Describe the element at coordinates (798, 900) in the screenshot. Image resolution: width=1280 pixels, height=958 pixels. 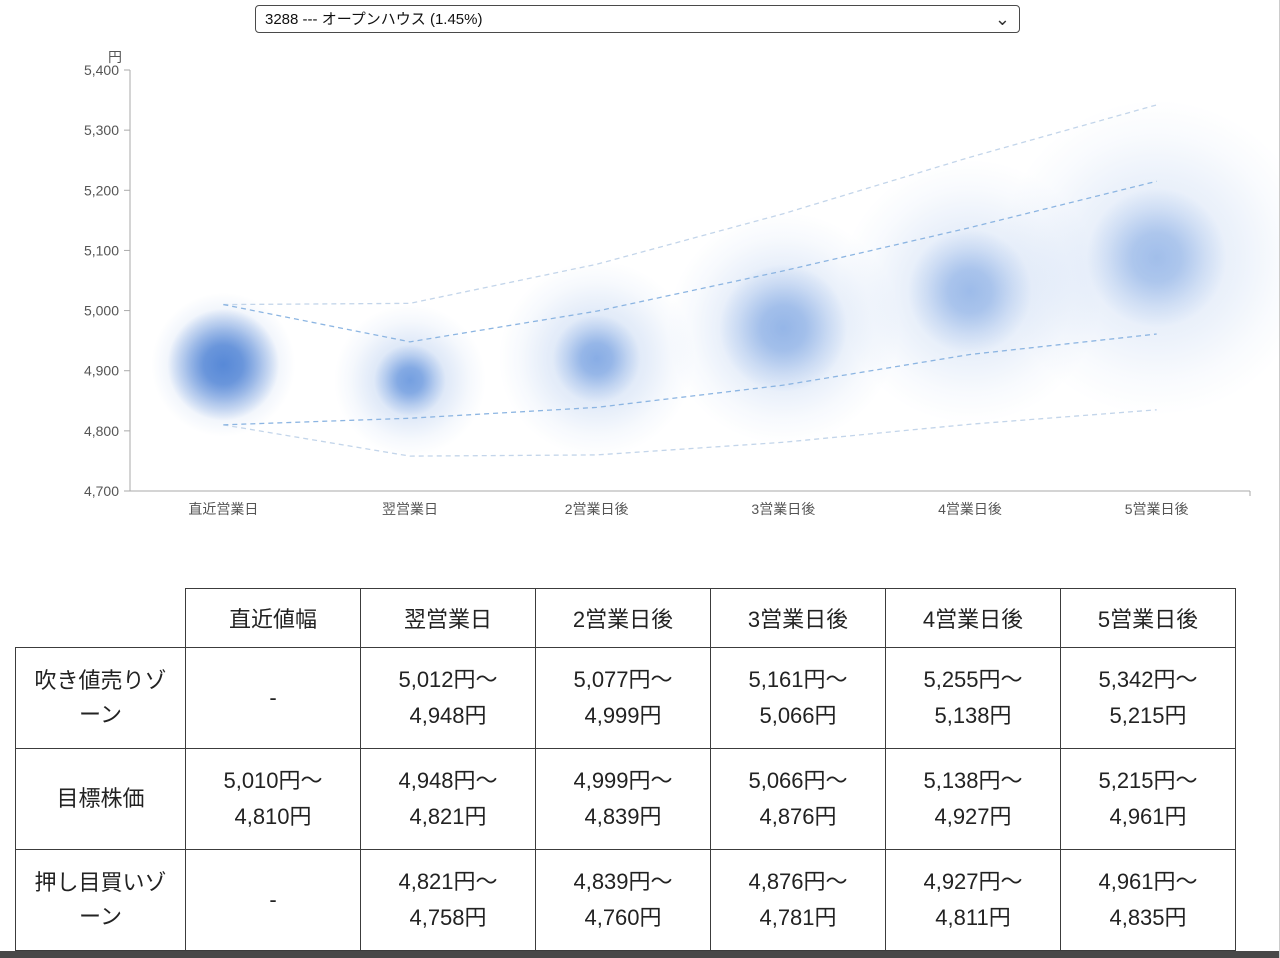
I see `table-cell: 4,876円〜 4,781円` at that location.